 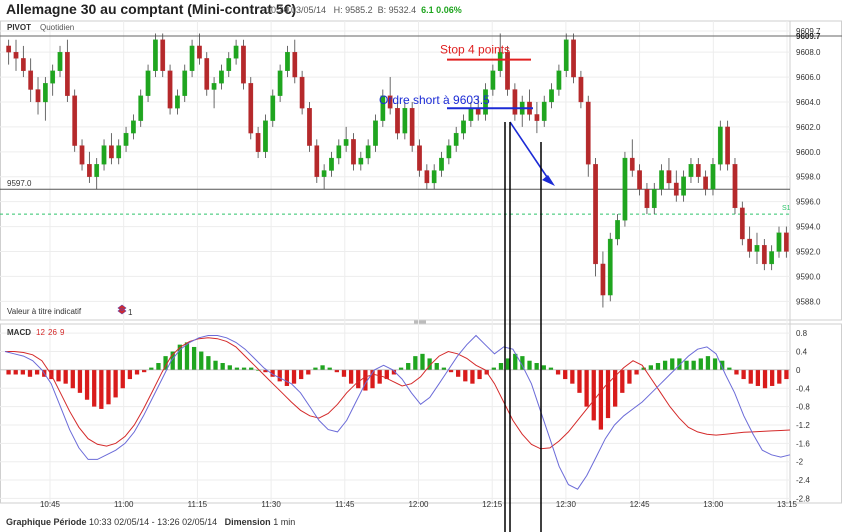 I want to click on dimension-label: Dimension, so click(x=247, y=522).